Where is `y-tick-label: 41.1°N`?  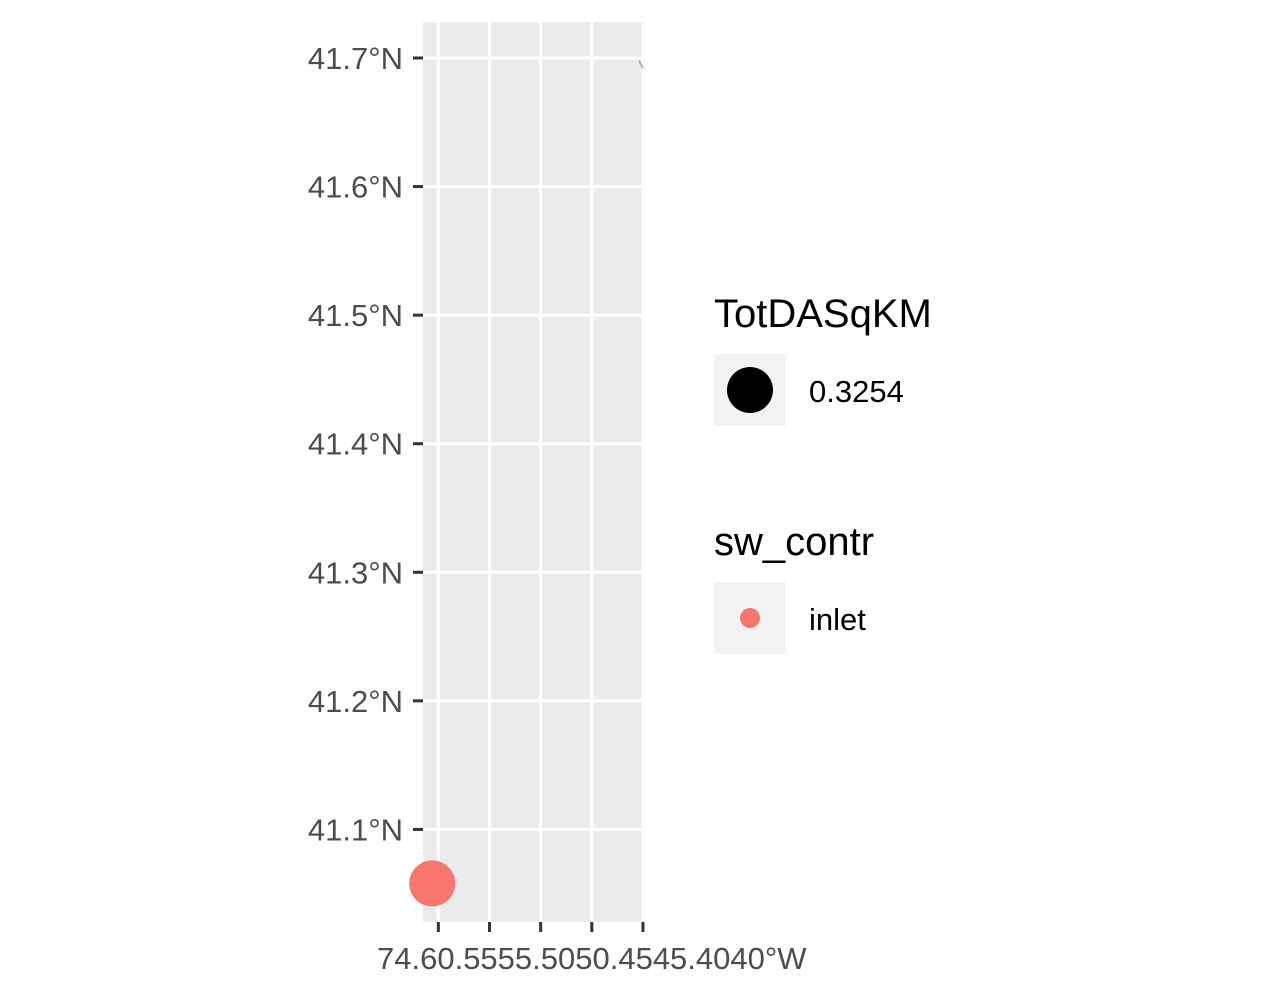 y-tick-label: 41.1°N is located at coordinates (355, 829).